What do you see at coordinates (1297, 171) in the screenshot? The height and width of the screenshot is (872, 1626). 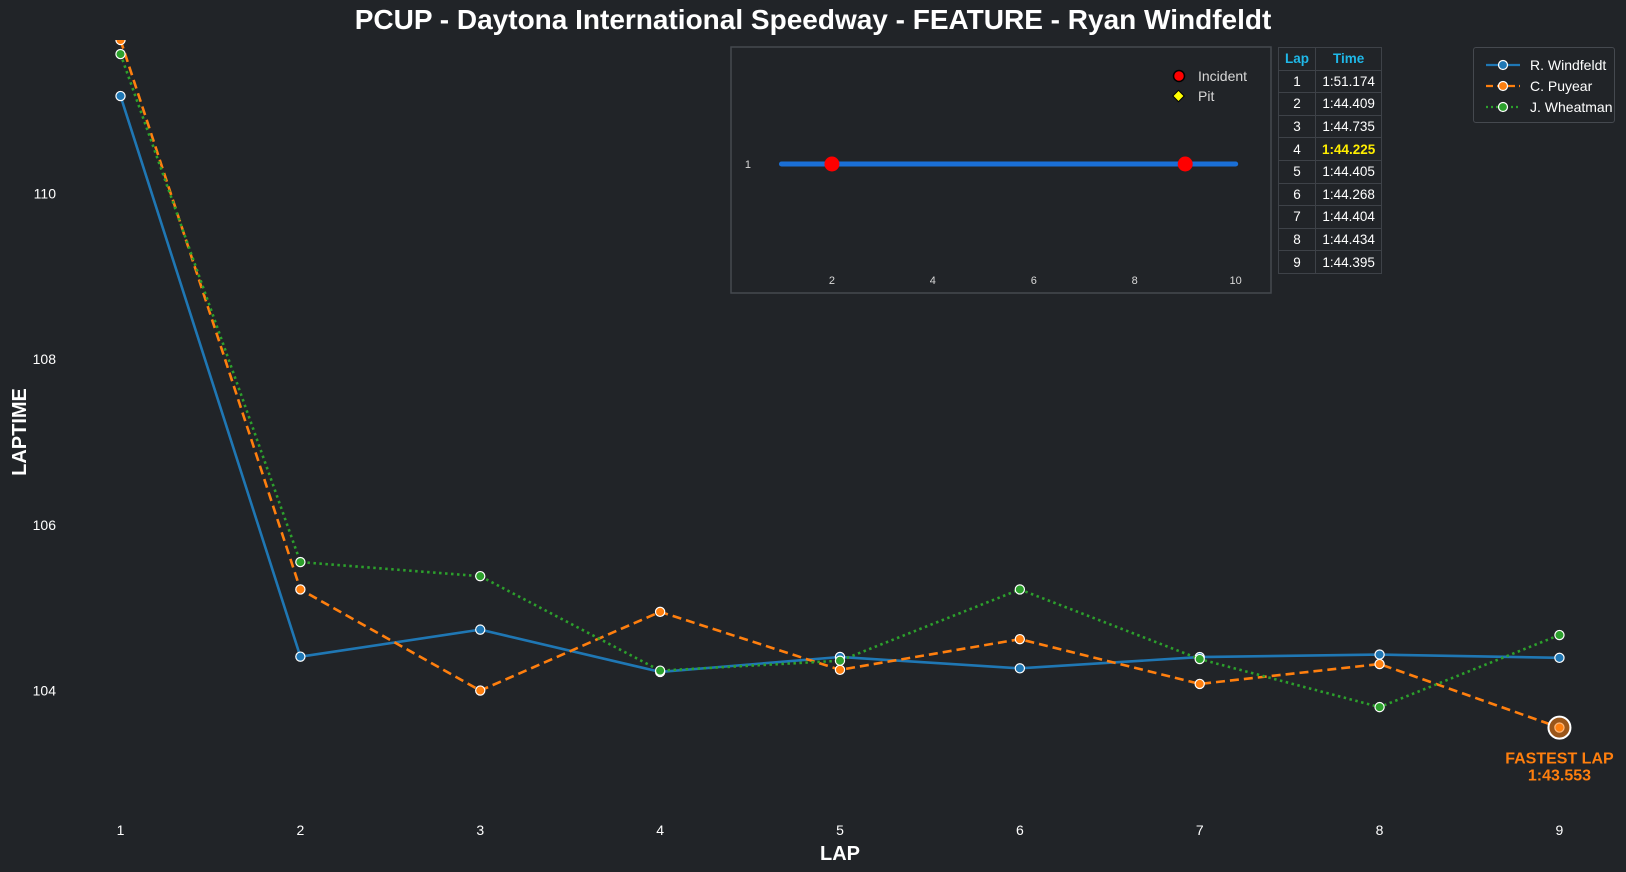 I see `table-cell-lap: 5` at bounding box center [1297, 171].